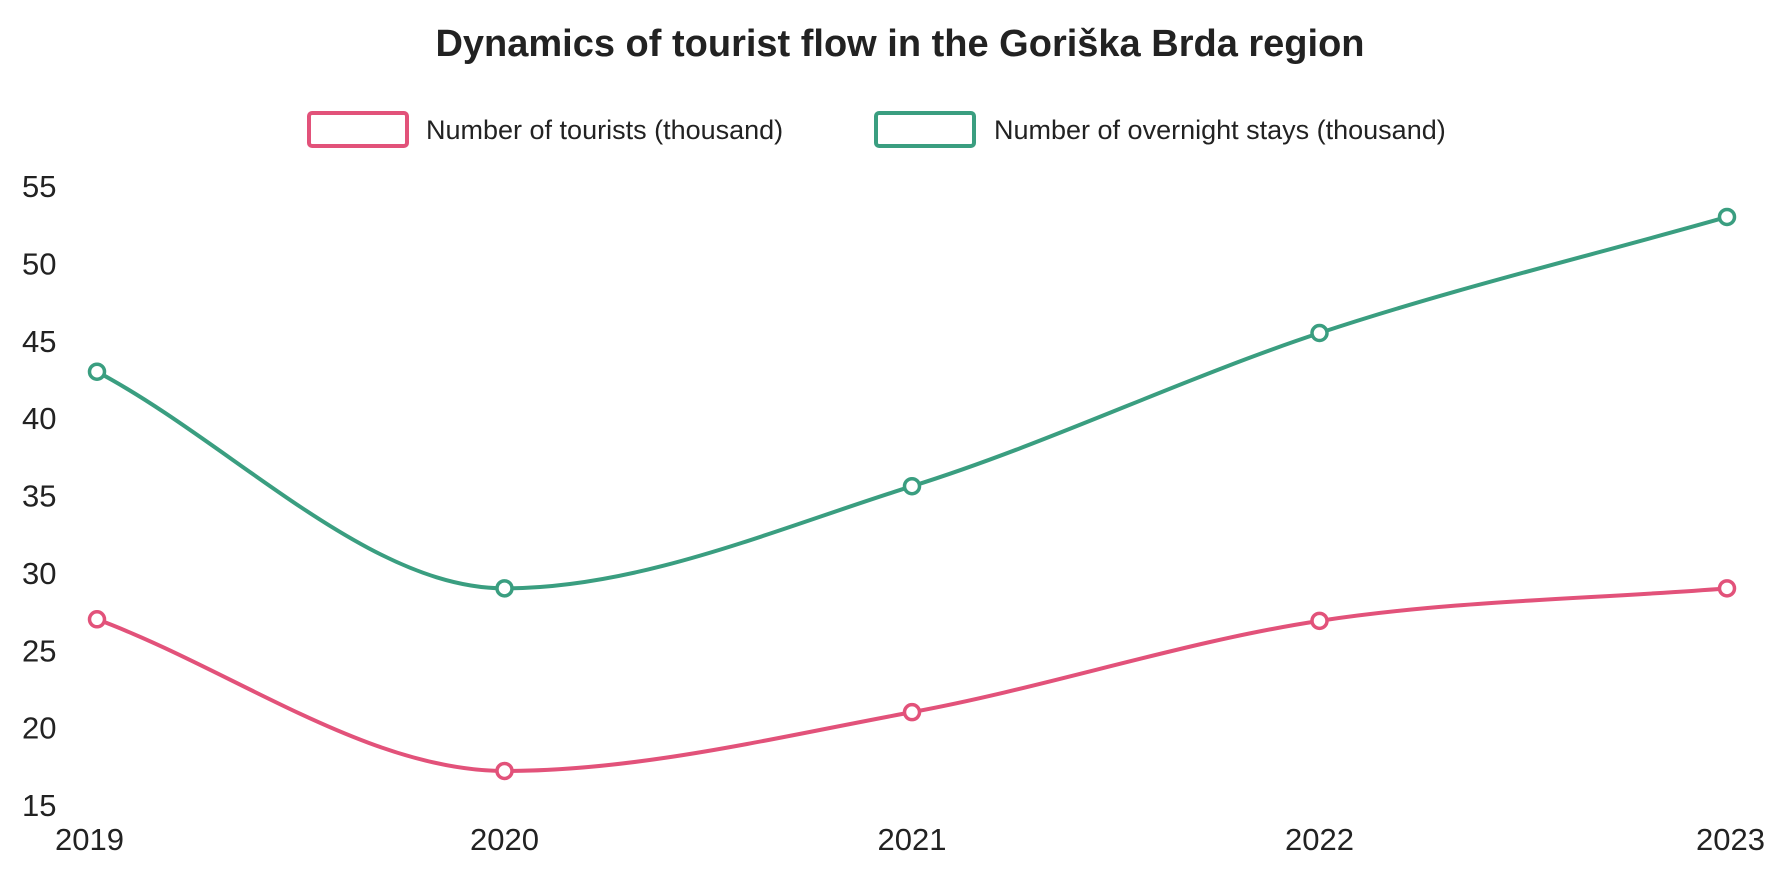 The image size is (1774, 887). I want to click on y-tick-label: 30, so click(39, 573).